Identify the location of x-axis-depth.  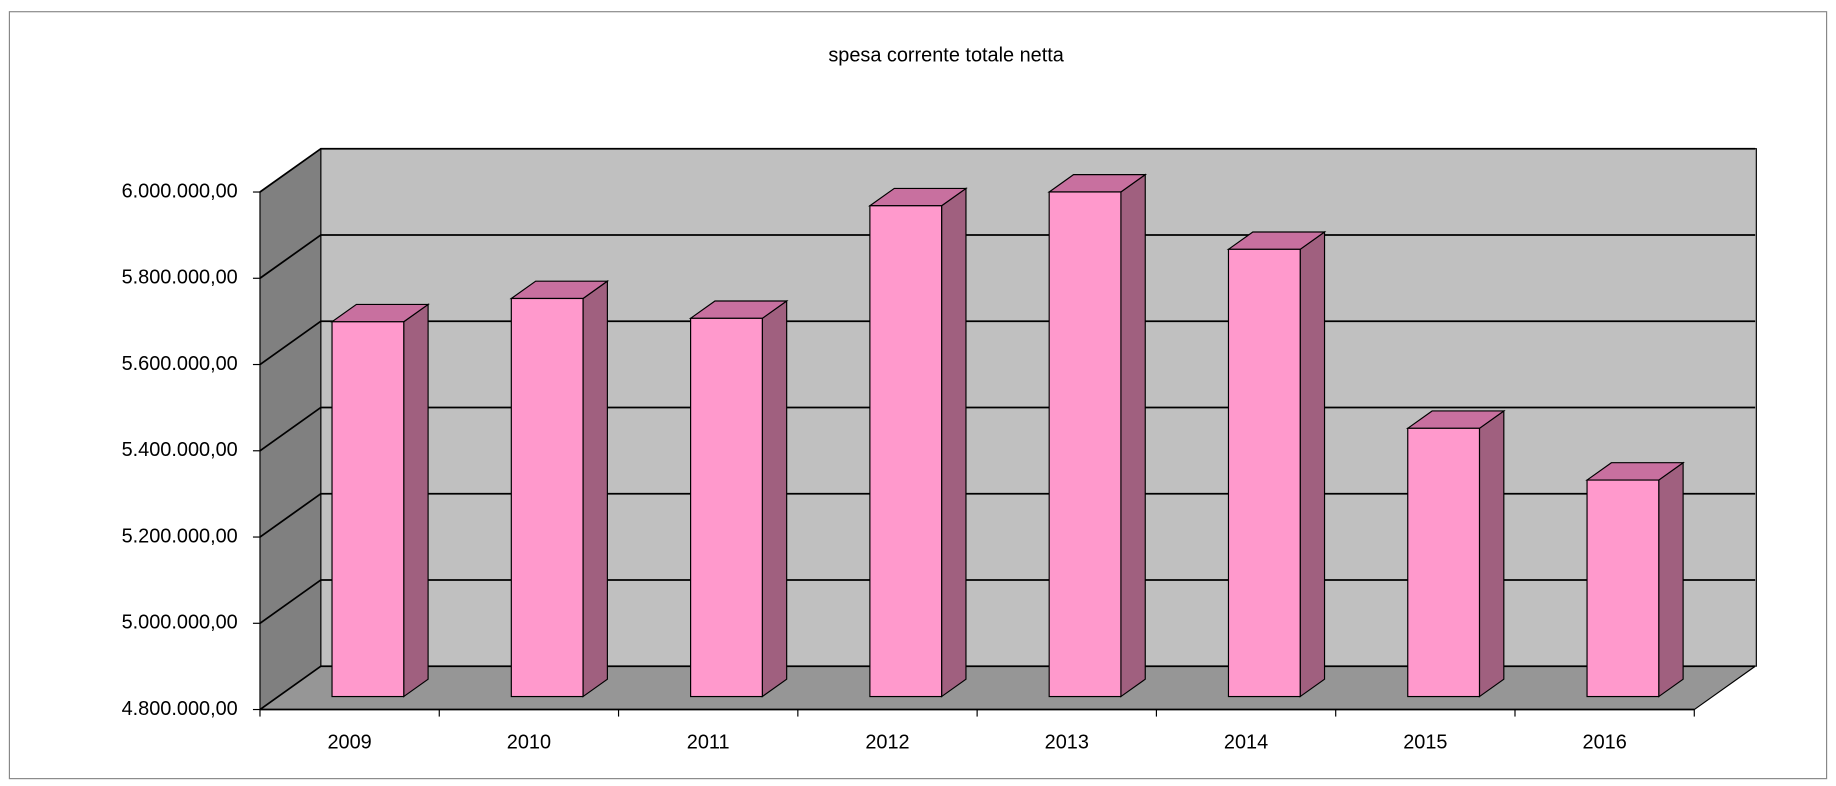
(1724, 688).